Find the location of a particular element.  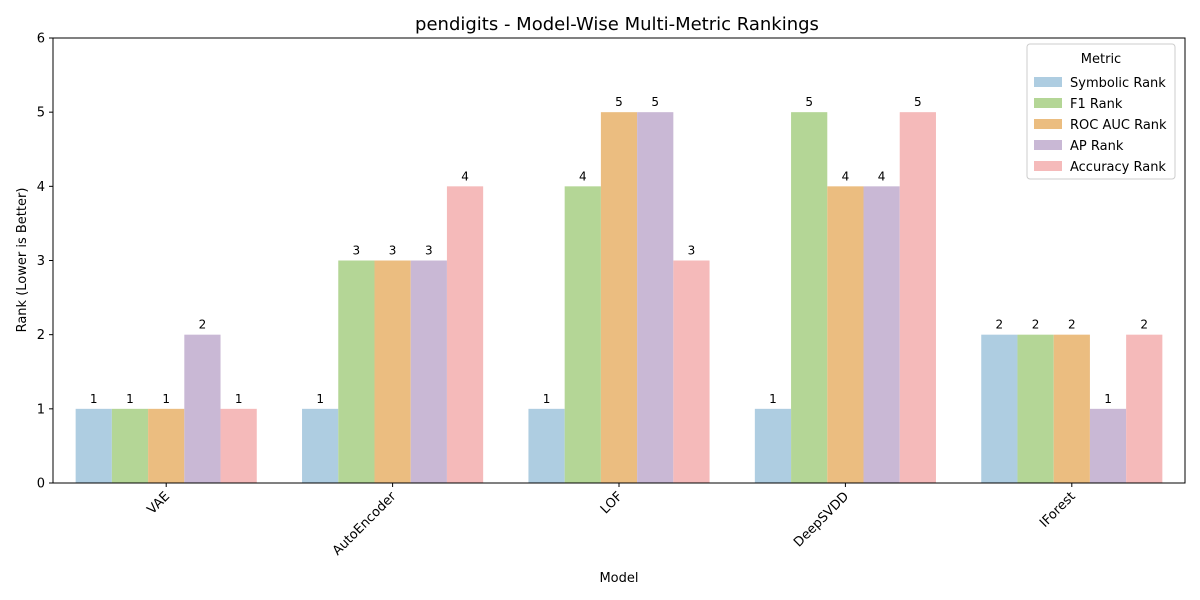

bar-accuracy-rank-lof is located at coordinates (691, 371).